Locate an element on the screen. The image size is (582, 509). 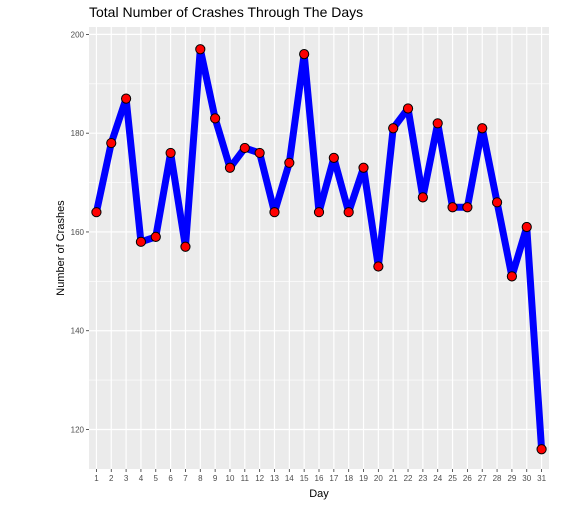
y-axis-title: Number of Crashes is located at coordinates (61, 248).